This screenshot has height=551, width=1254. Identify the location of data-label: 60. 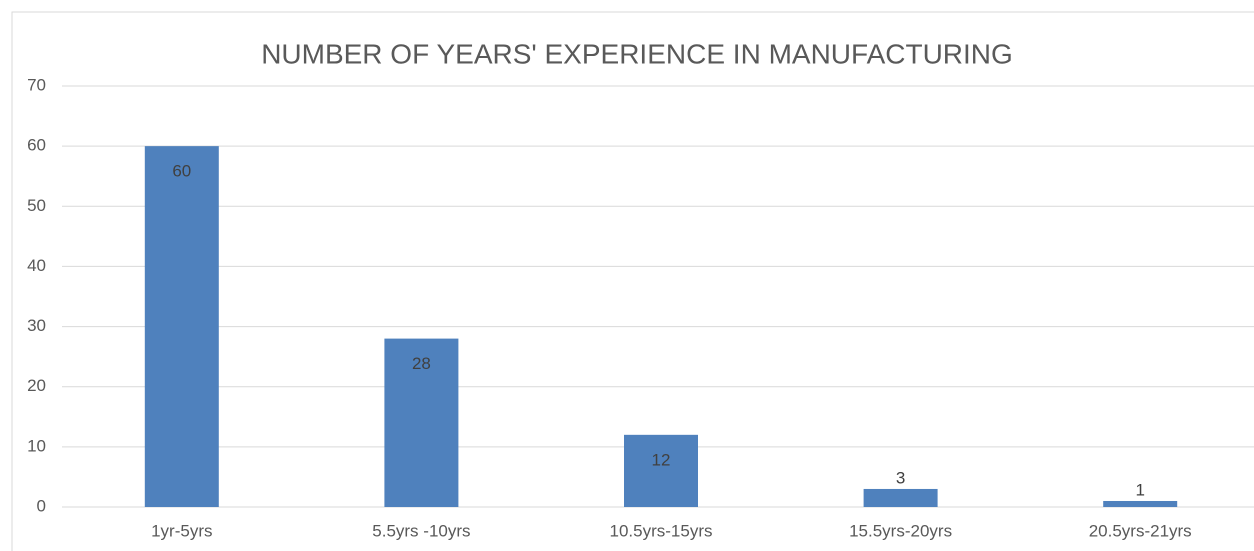
(181, 171).